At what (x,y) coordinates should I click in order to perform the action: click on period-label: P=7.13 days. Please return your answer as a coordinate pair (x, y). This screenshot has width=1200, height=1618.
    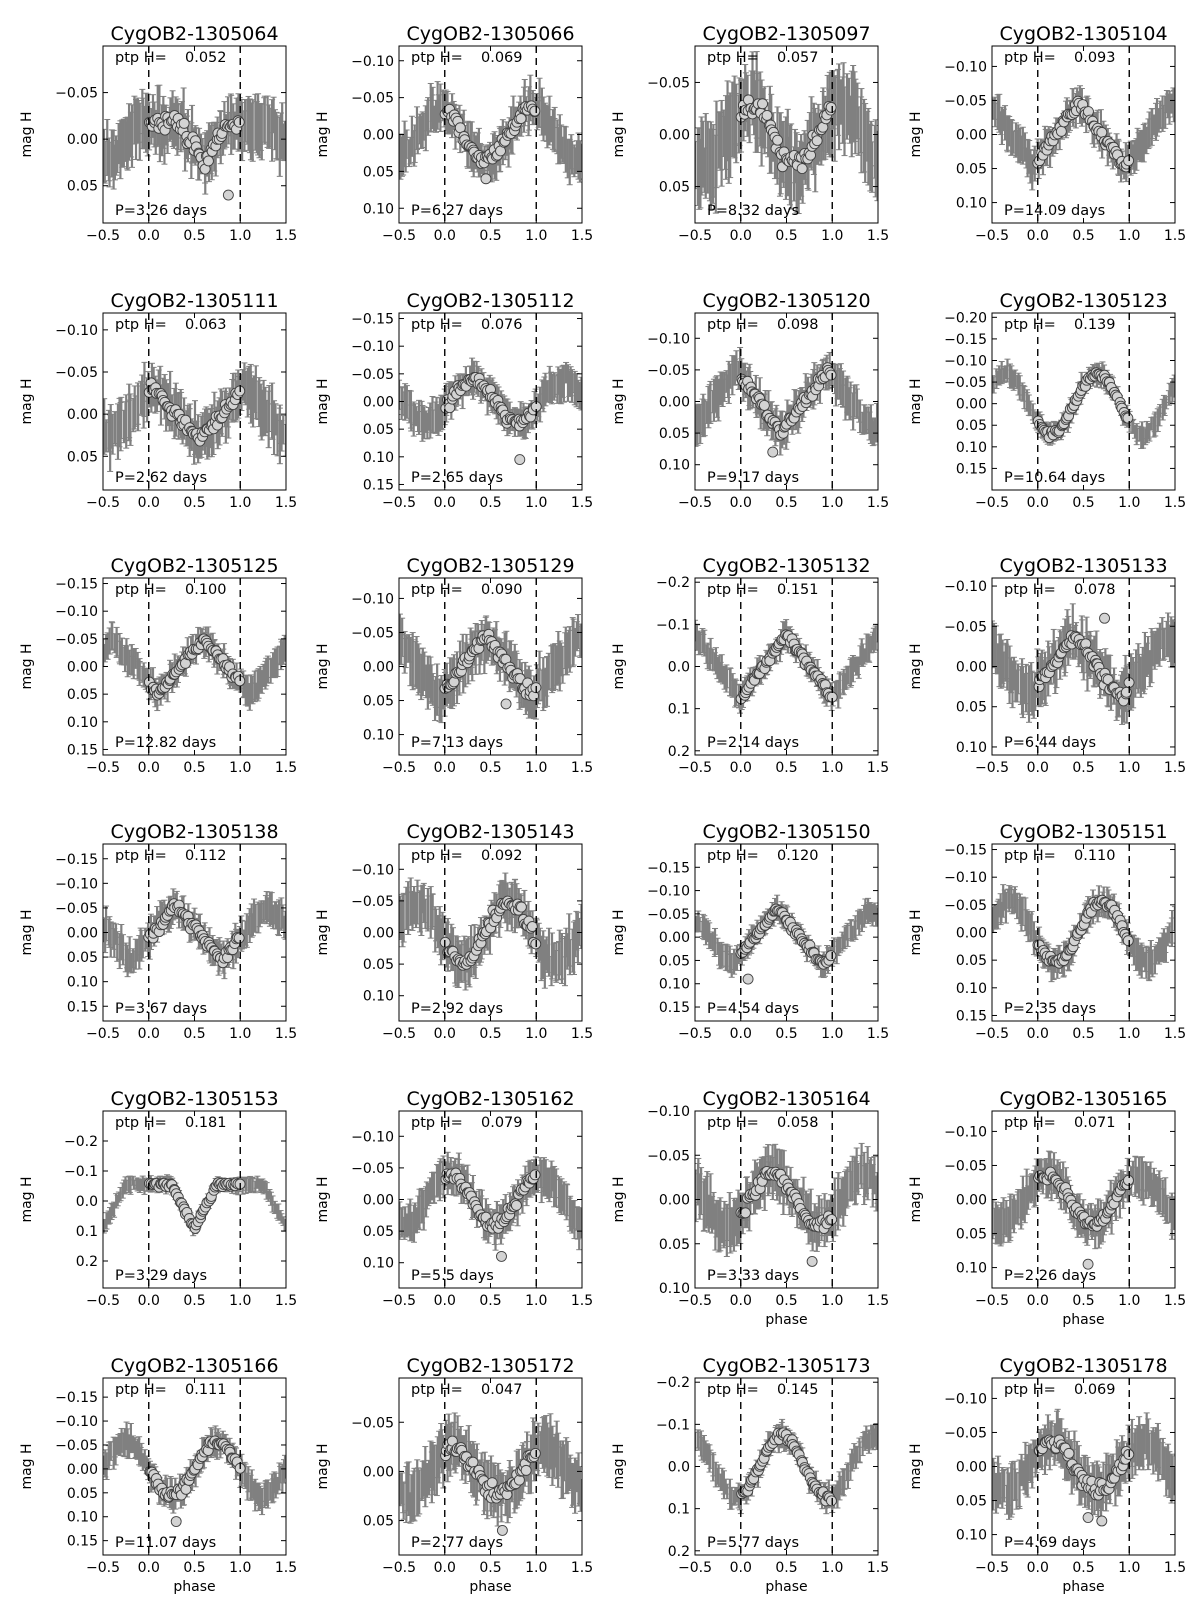
    Looking at the image, I should click on (457, 743).